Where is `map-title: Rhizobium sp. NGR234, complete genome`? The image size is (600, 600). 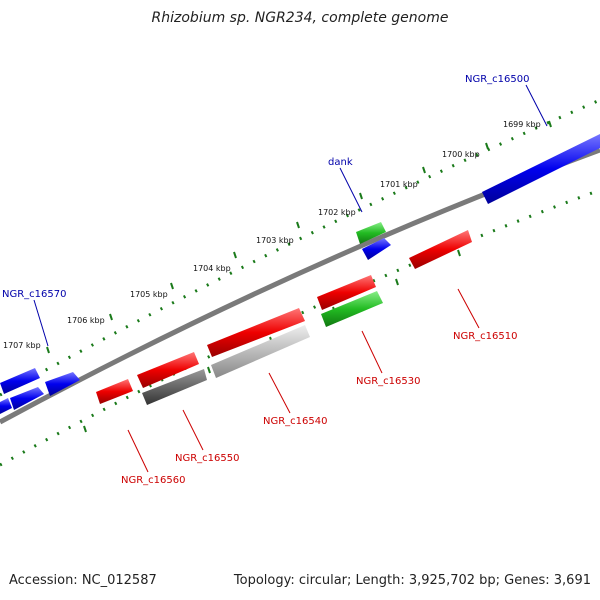
map-title: Rhizobium sp. NGR234, complete genome is located at coordinates (300, 18).